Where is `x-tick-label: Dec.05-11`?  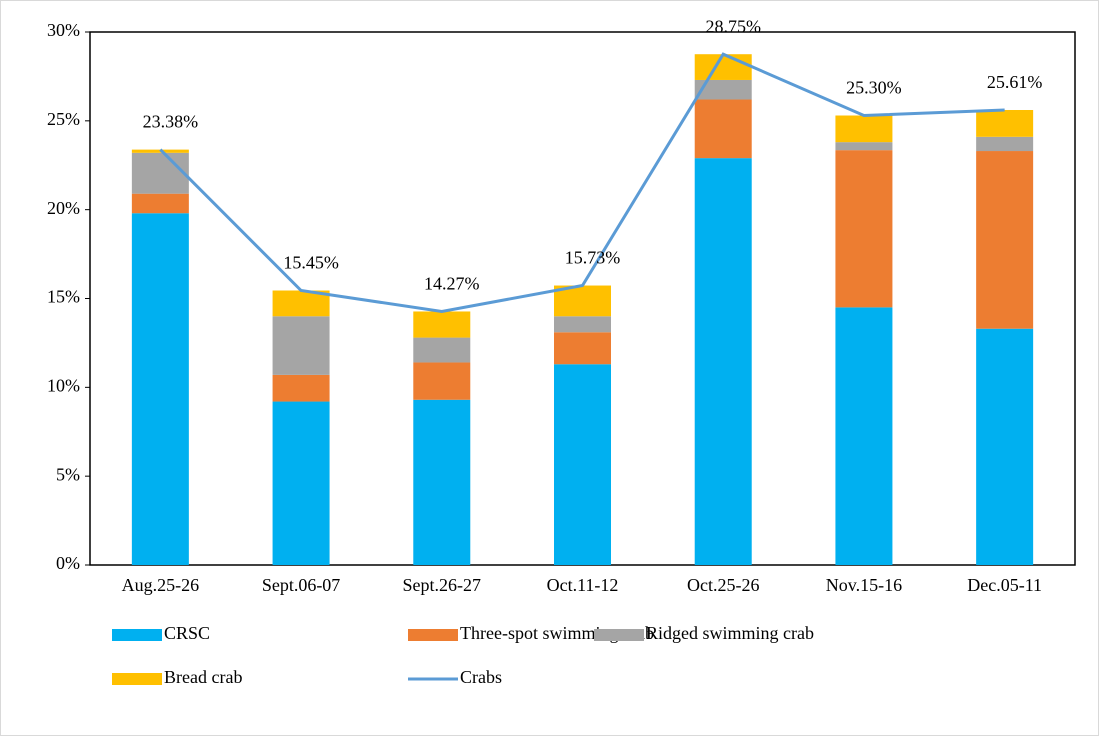
x-tick-label: Dec.05-11 is located at coordinates (1004, 585).